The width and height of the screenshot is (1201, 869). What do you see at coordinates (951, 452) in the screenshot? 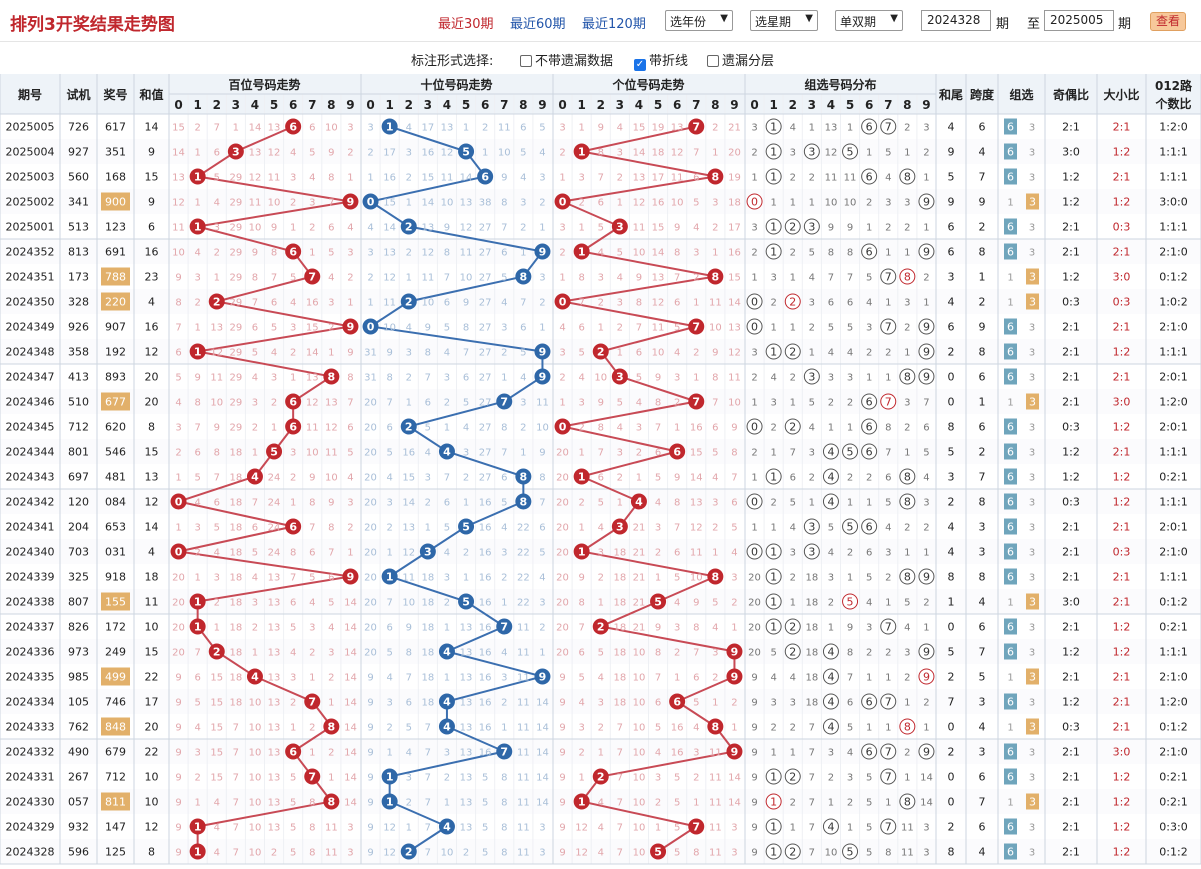
I see `sum-tail-cell: 5` at bounding box center [951, 452].